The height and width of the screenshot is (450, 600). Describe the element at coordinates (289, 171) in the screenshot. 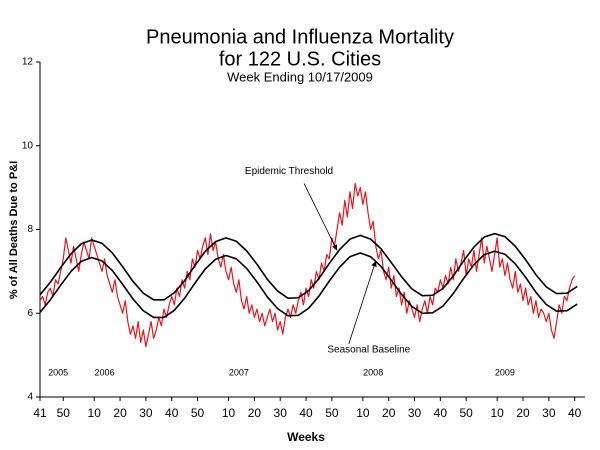

I see `annotation-label: Epidemic Threshold` at that location.